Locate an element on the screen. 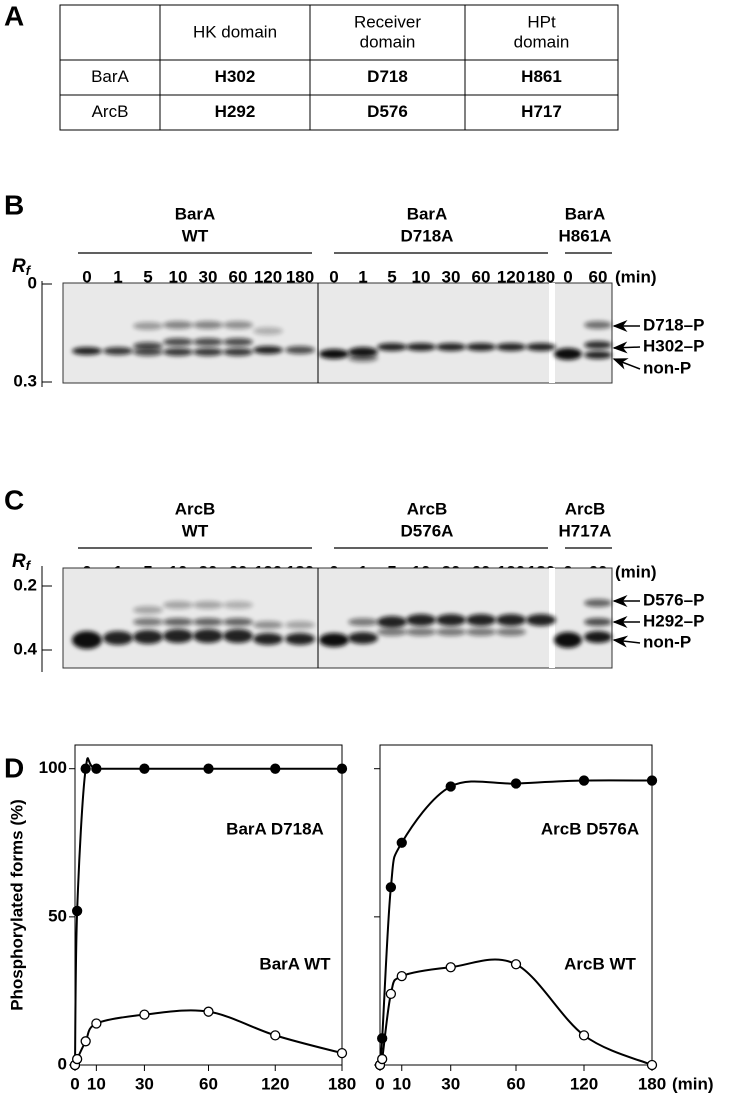 The width and height of the screenshot is (732, 1104). rf-tick-label: 0.2 is located at coordinates (25, 584).